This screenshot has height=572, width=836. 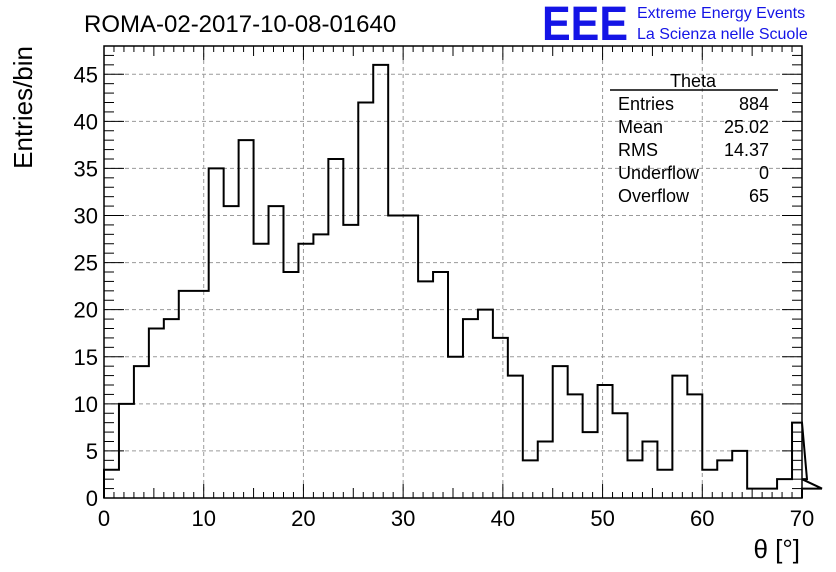 I want to click on chart-title: ROMA-02-2017-10-08-01640, so click(x=240, y=24).